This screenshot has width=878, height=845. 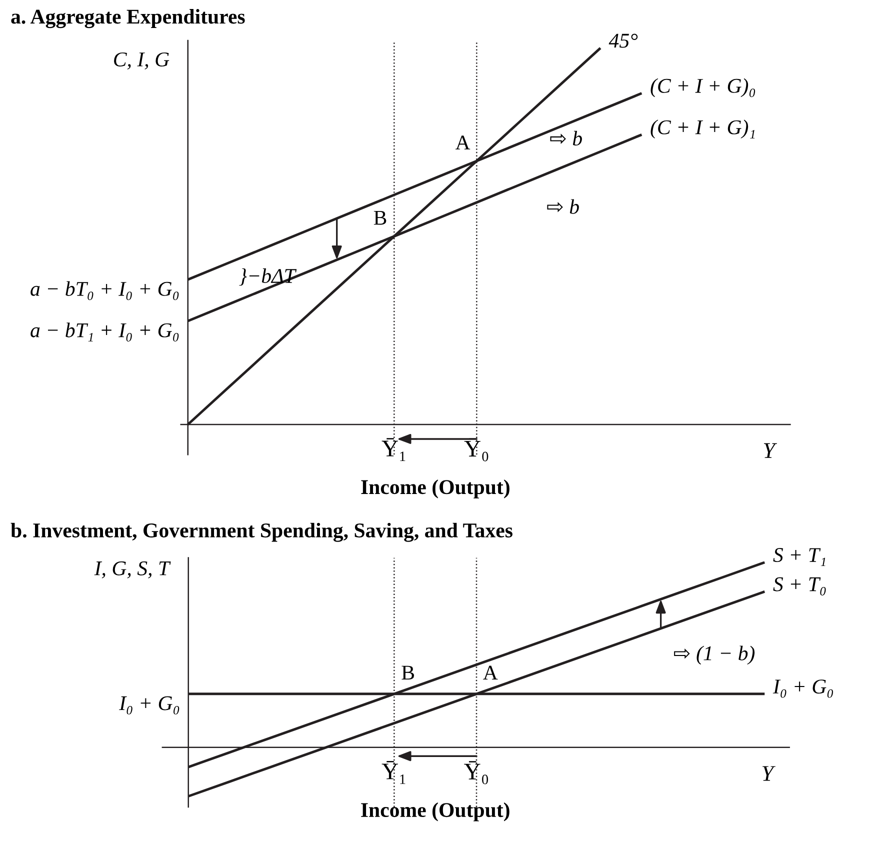 I want to click on text: a − bT₁ + I₀ + G₀, so click(x=104, y=332).